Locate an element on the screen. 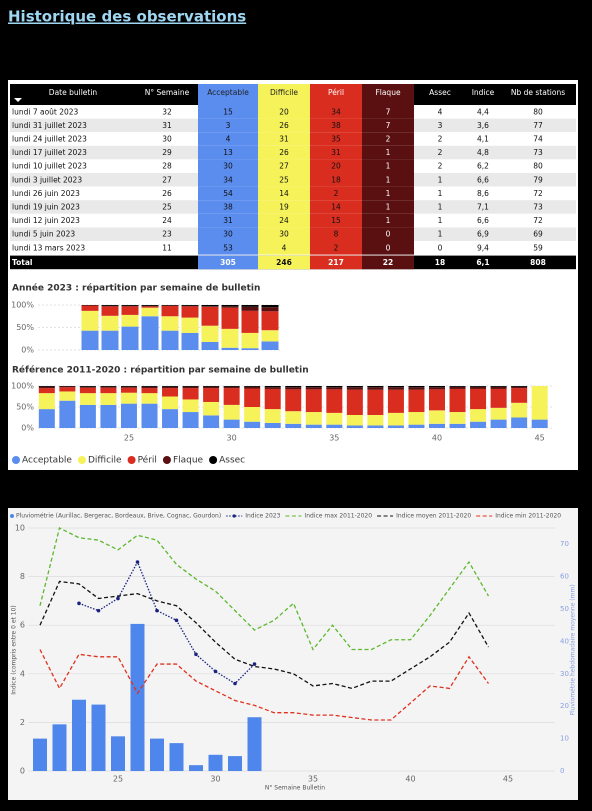 The width and height of the screenshot is (592, 811). y2-axis-title: Pluviométrie hebdomadaire moyenne (mm) is located at coordinates (573, 649).